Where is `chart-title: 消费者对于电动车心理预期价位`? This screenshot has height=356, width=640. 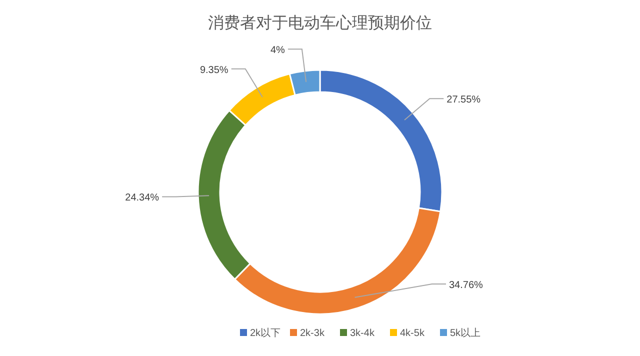 chart-title: 消费者对于电动车心理预期价位 is located at coordinates (320, 23).